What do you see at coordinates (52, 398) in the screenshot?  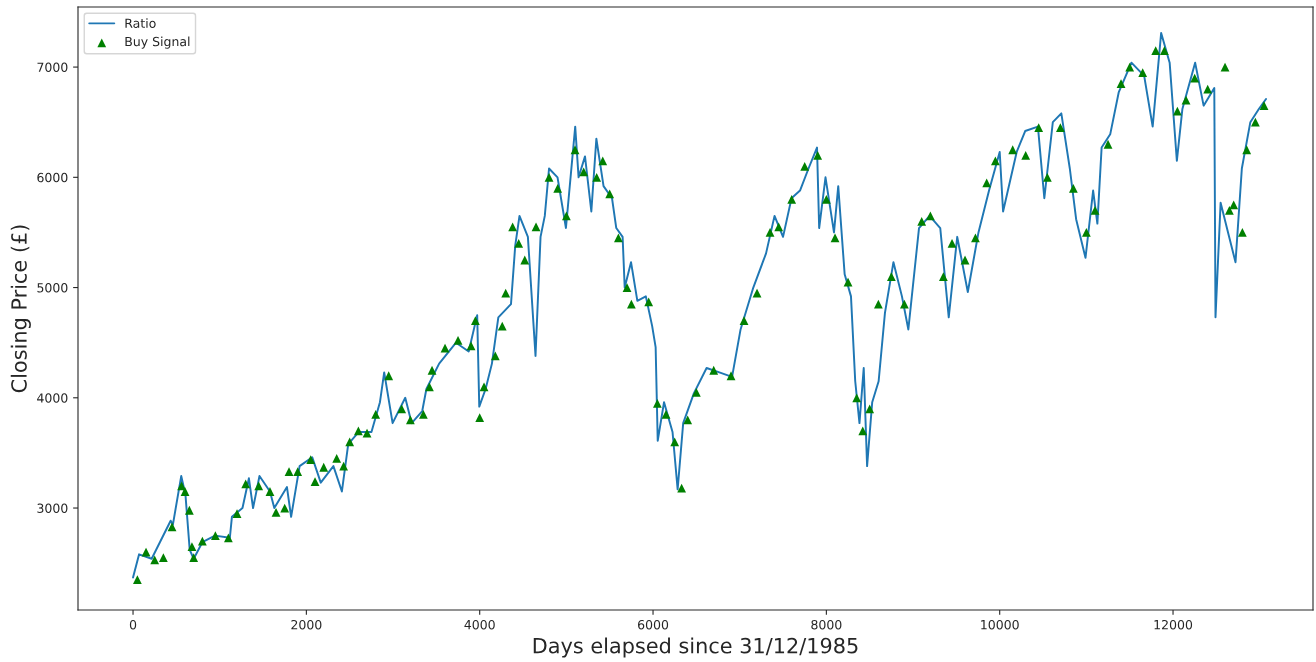 I see `y-tick-label: 4000` at bounding box center [52, 398].